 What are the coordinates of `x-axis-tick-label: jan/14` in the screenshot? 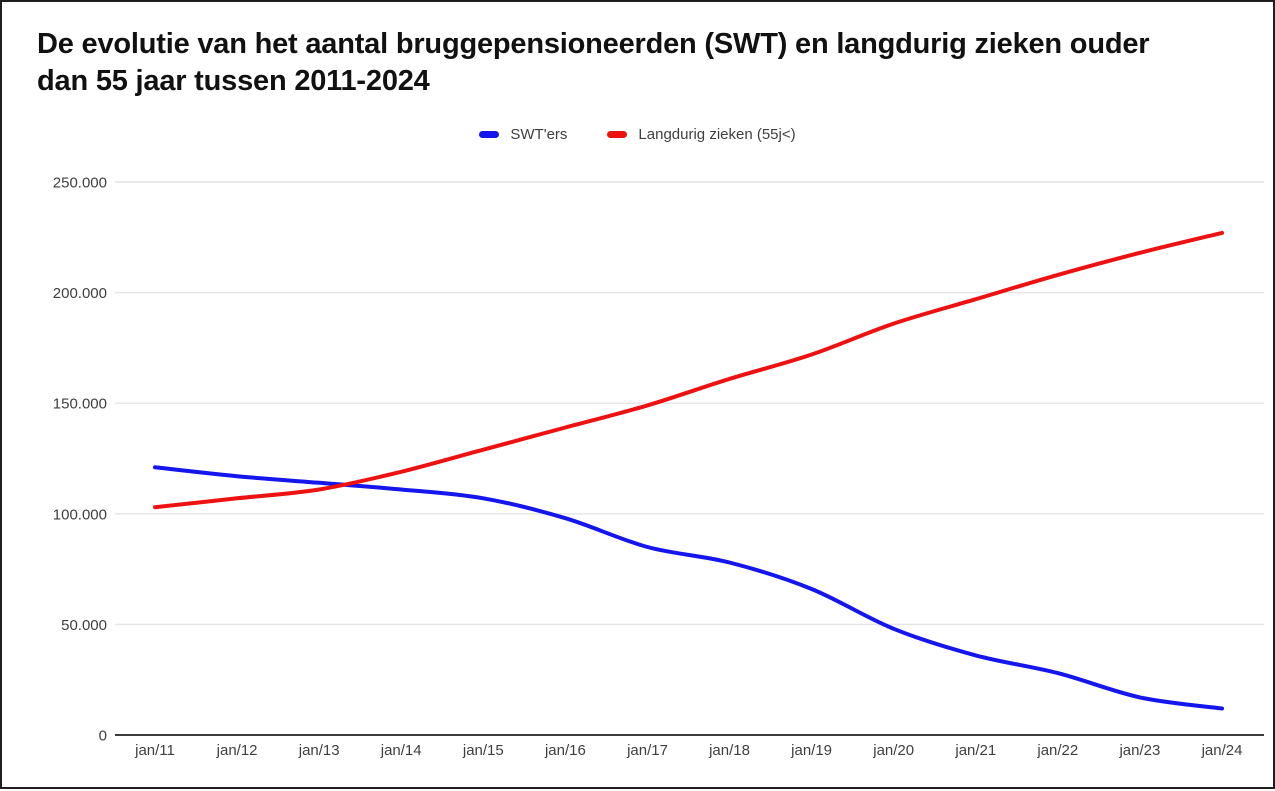 It's located at (401, 750).